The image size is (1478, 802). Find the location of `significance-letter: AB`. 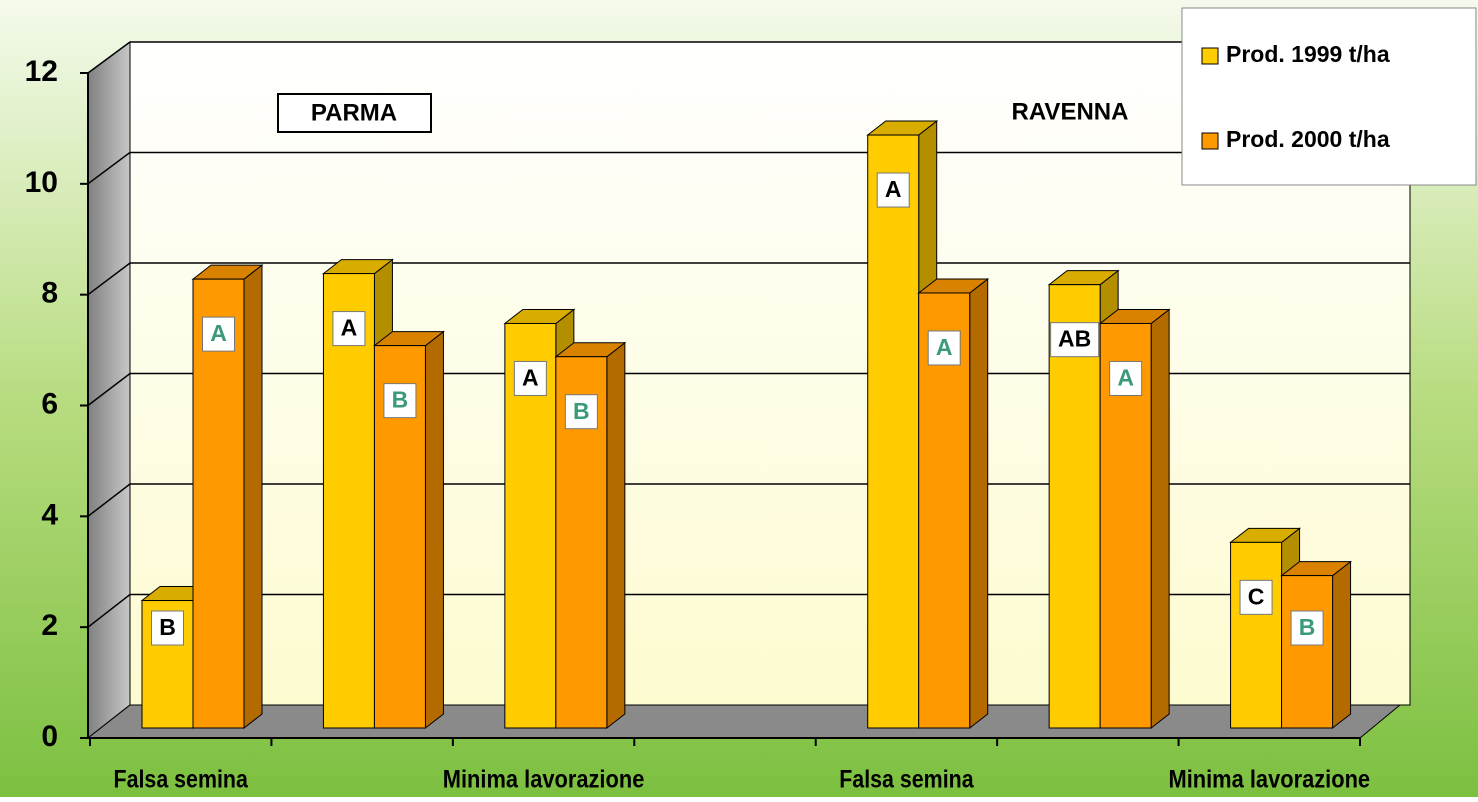

significance-letter: AB is located at coordinates (1074, 339).